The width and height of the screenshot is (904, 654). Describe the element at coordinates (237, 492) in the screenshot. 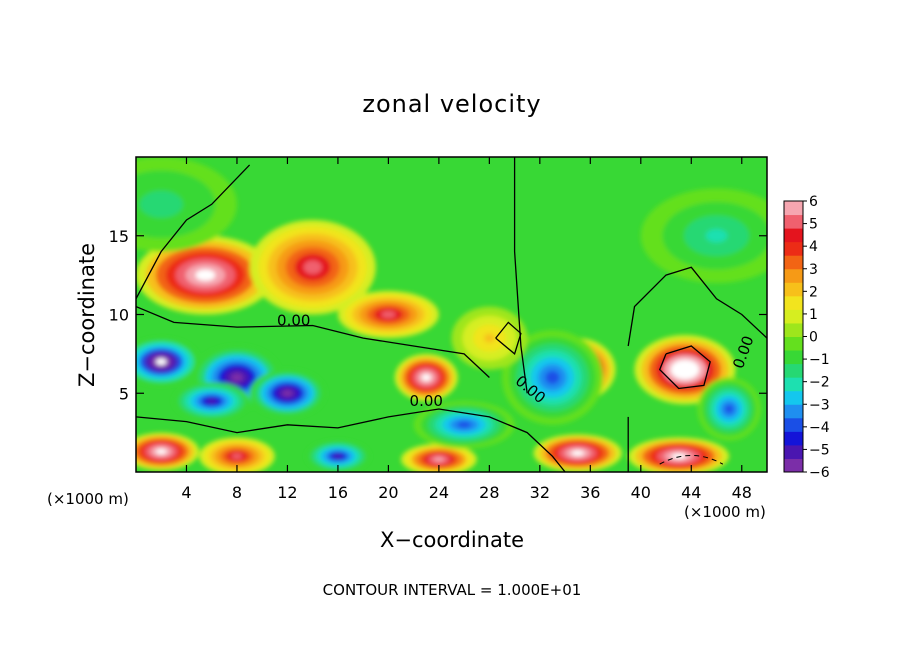

I see `x-tick-label: 8` at that location.